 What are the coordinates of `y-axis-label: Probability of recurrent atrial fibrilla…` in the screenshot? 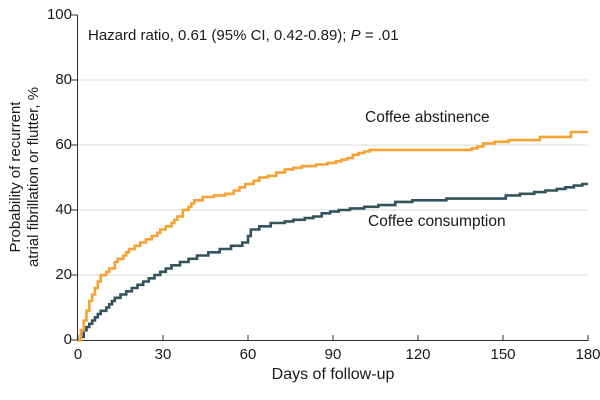 It's located at (25, 177).